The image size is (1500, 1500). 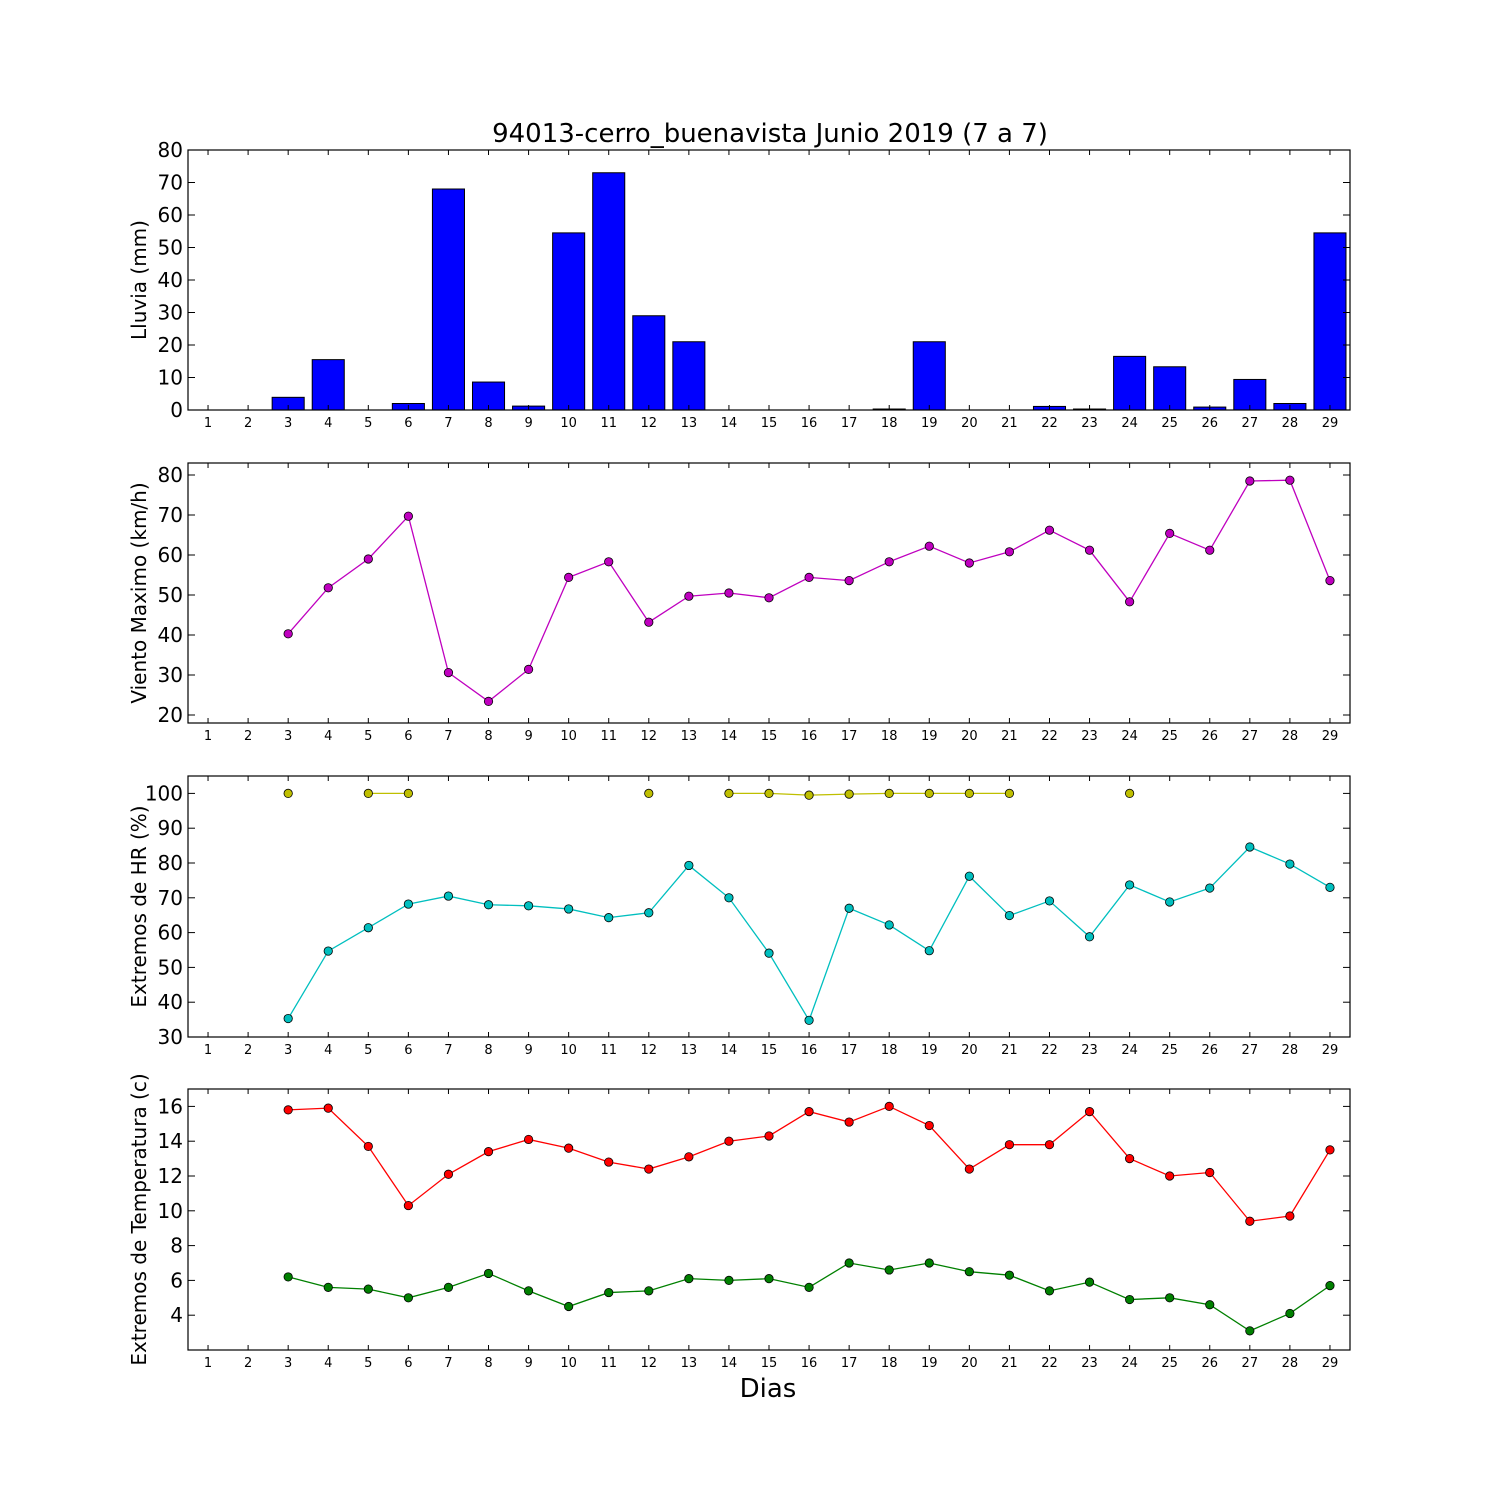 What do you see at coordinates (849, 1050) in the screenshot?
I see `x-tick-label: 17` at bounding box center [849, 1050].